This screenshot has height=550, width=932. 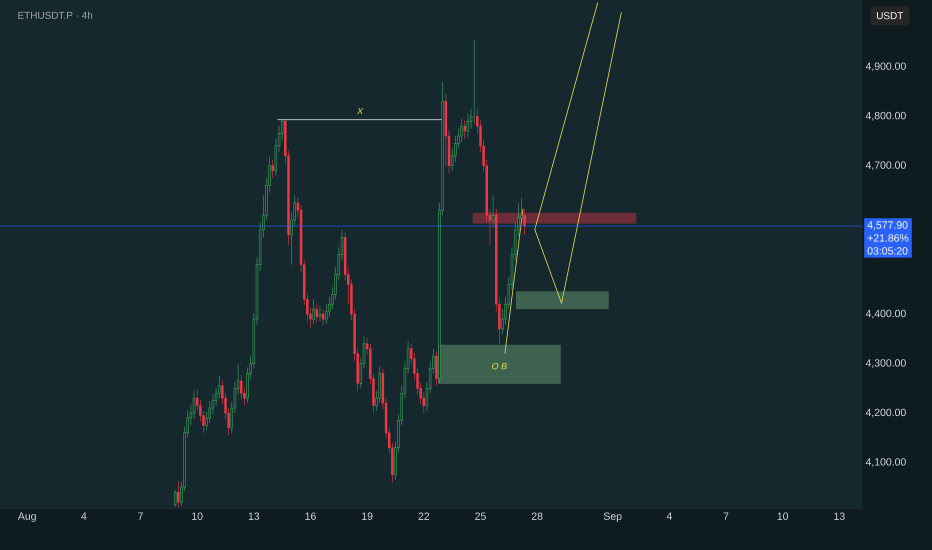 What do you see at coordinates (886, 363) in the screenshot?
I see `y-tick-label: 4,300.00` at bounding box center [886, 363].